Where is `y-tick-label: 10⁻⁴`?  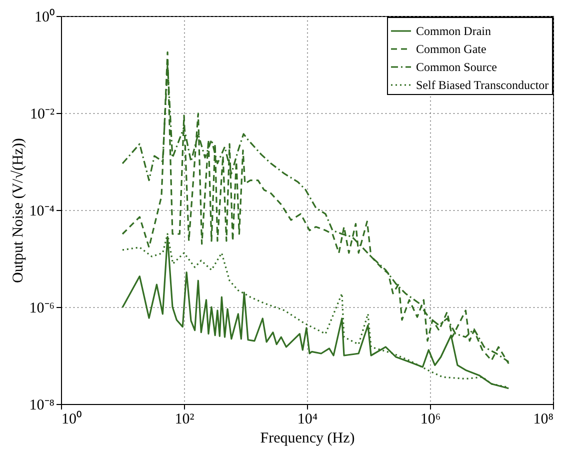 y-tick-label: 10⁻⁴ is located at coordinates (41, 212).